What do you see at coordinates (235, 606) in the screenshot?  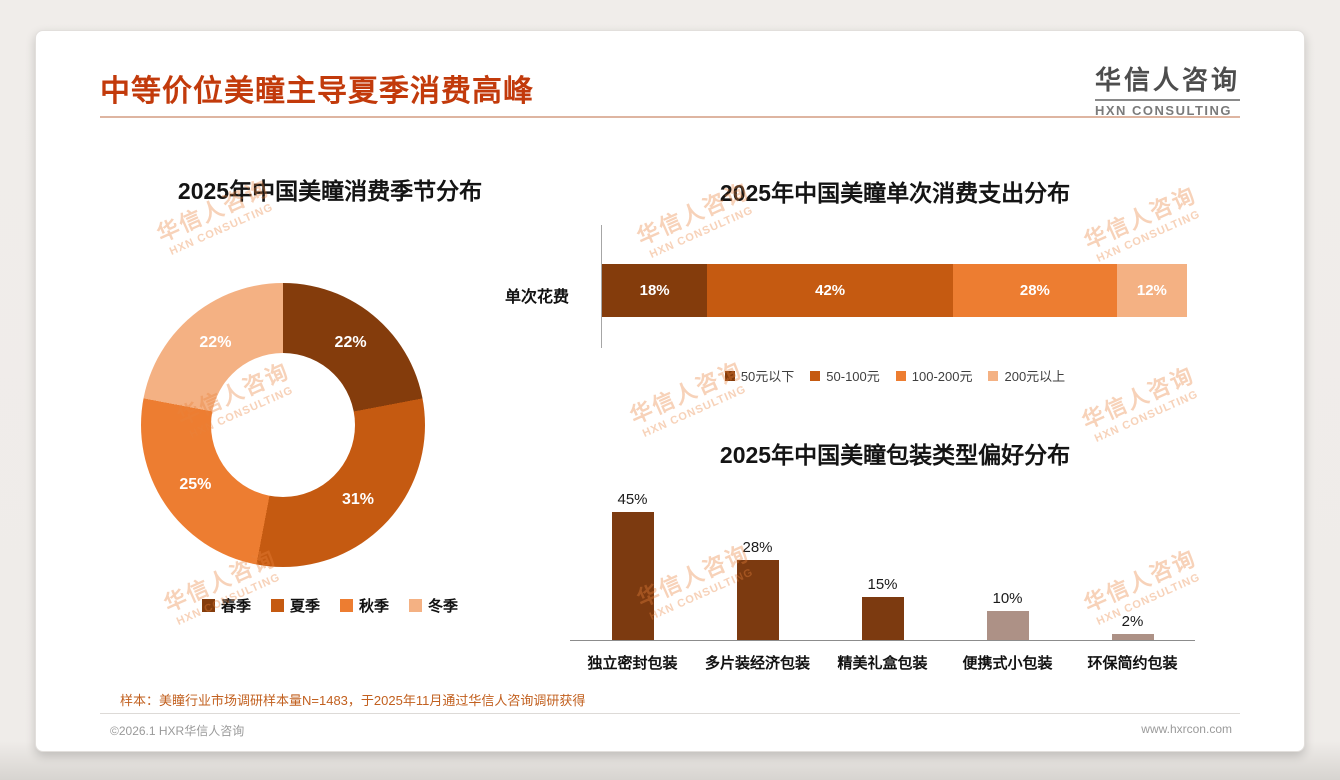 I see `legend-label: 春季` at bounding box center [235, 606].